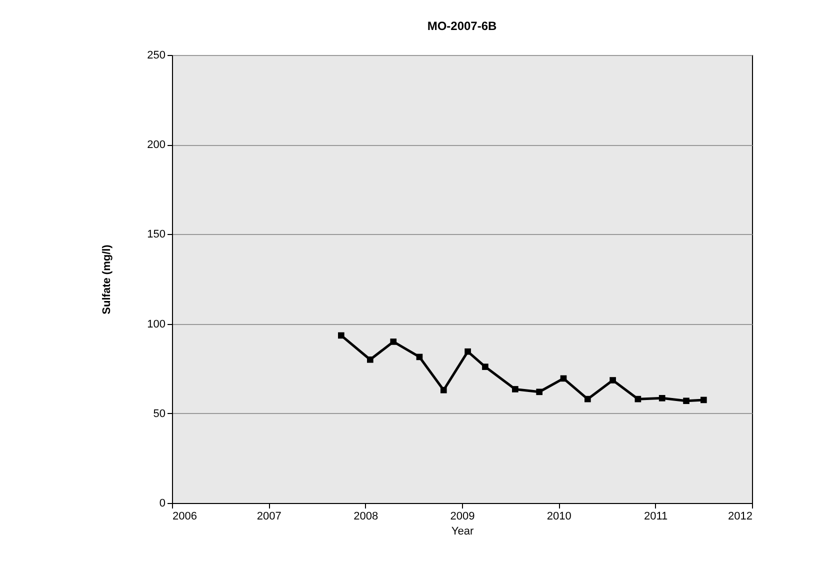 This screenshot has width=840, height=584. What do you see at coordinates (107, 279) in the screenshot?
I see `y-axis-title: Sulfate (mg/l)` at bounding box center [107, 279].